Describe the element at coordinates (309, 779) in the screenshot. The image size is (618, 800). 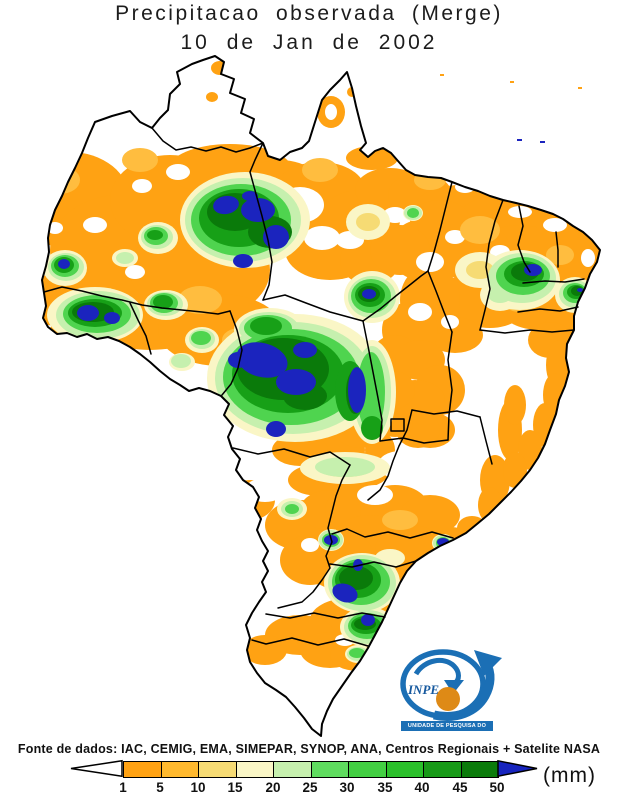
I see `precipitation-legend: 1 5 10 15 20 25 30 35 40 45 50 (mm)` at that location.